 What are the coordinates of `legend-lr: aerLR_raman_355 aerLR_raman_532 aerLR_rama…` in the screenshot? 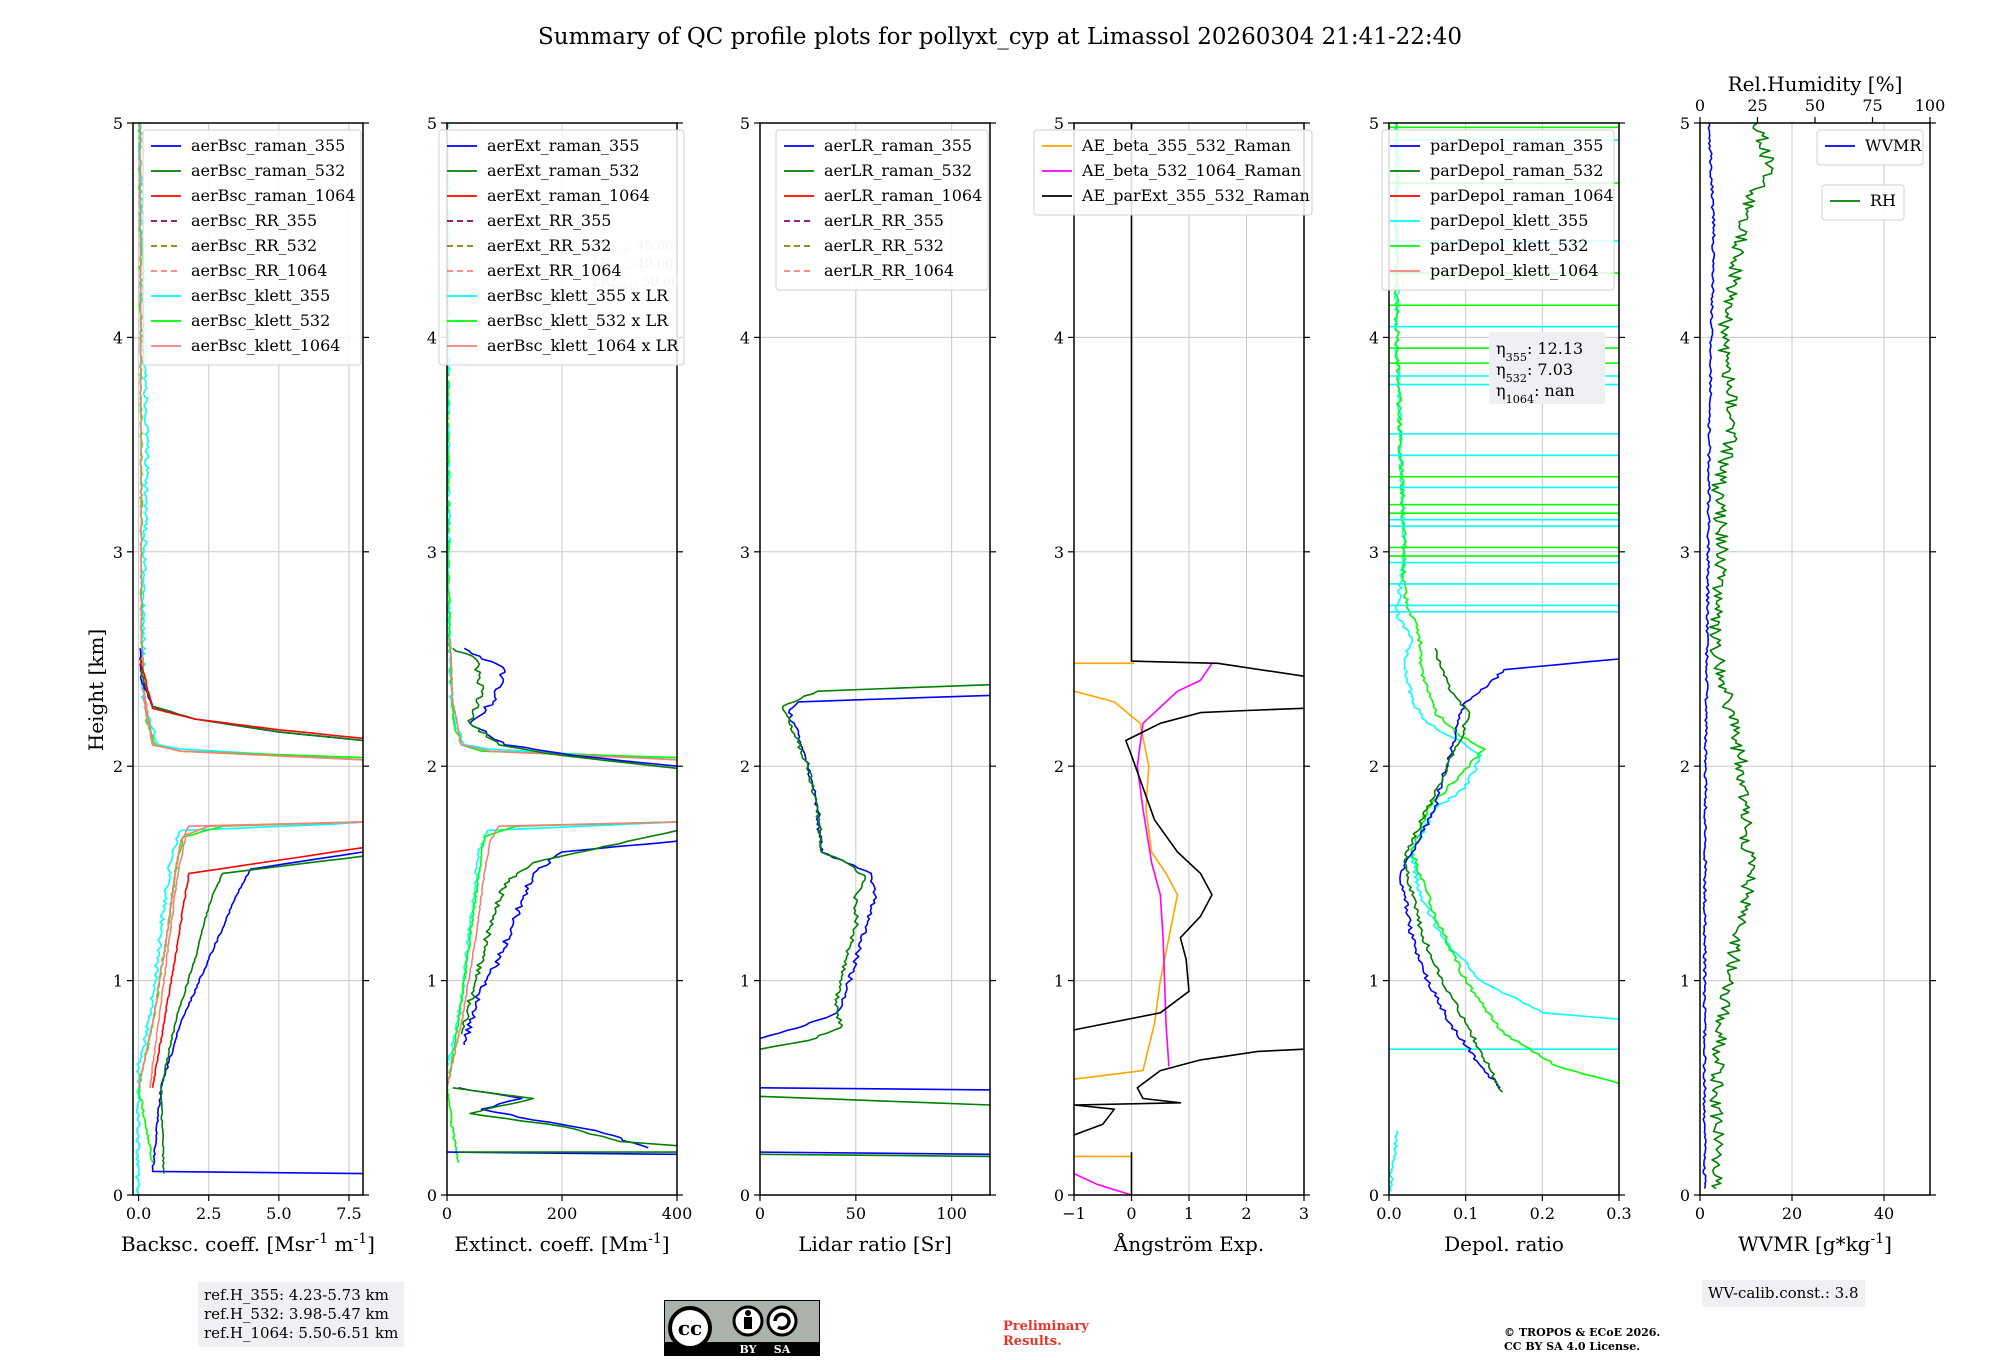 It's located at (882, 210).